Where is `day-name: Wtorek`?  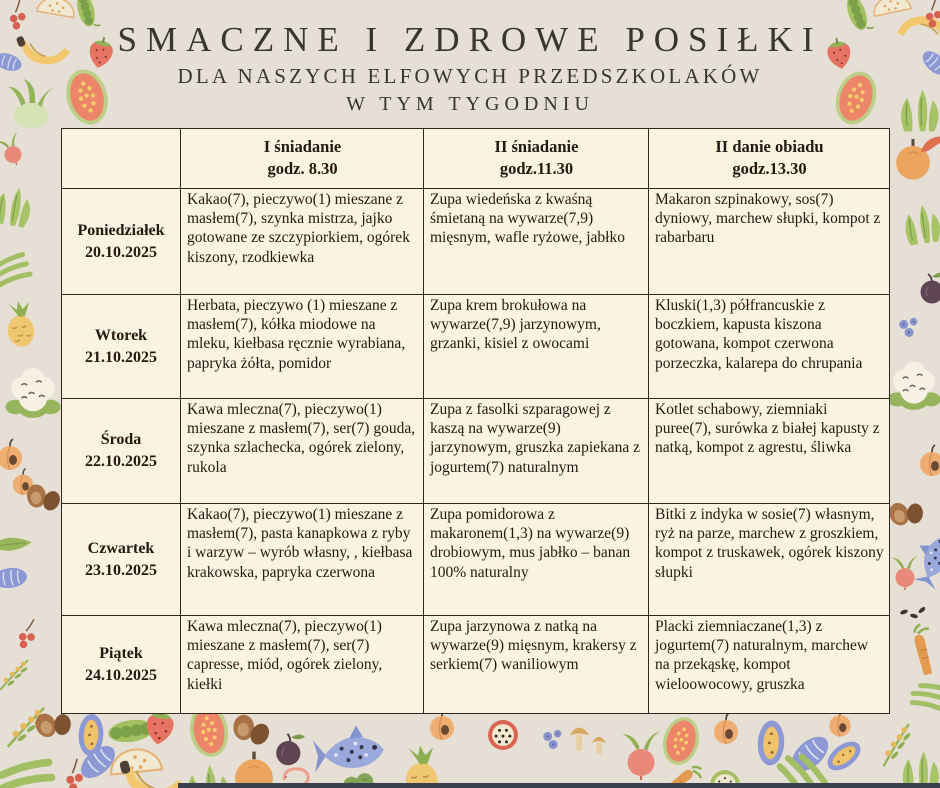
day-name: Wtorek is located at coordinates (121, 335).